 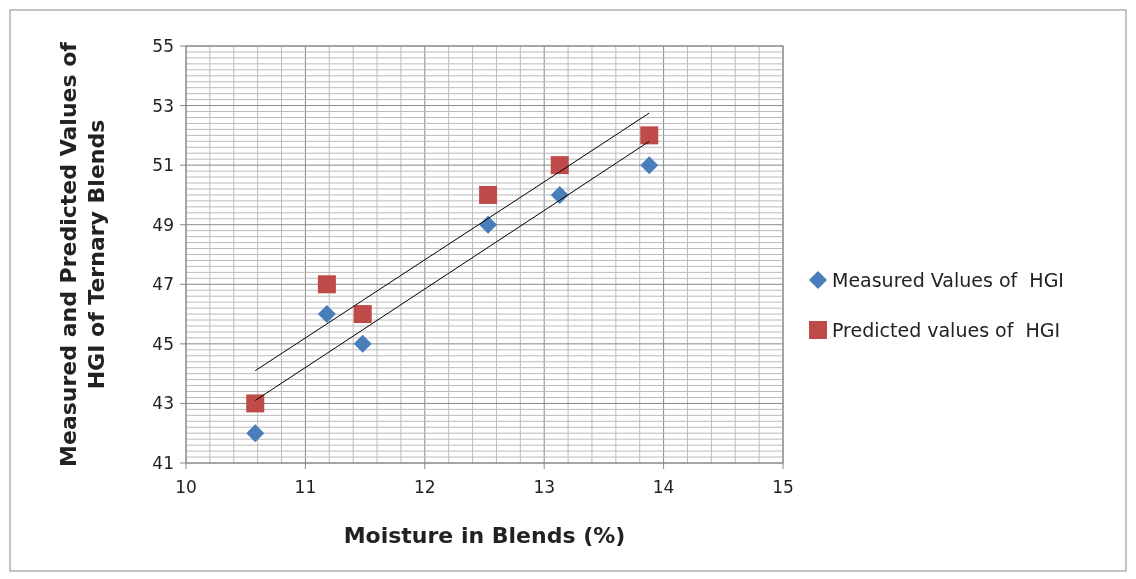 What do you see at coordinates (163, 463) in the screenshot?
I see `y-tick-label: 41` at bounding box center [163, 463].